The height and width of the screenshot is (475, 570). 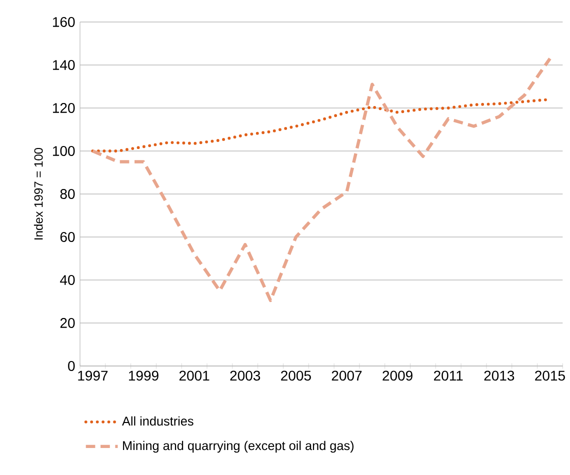 What do you see at coordinates (296, 375) in the screenshot?
I see `x-tick-label: 2005` at bounding box center [296, 375].